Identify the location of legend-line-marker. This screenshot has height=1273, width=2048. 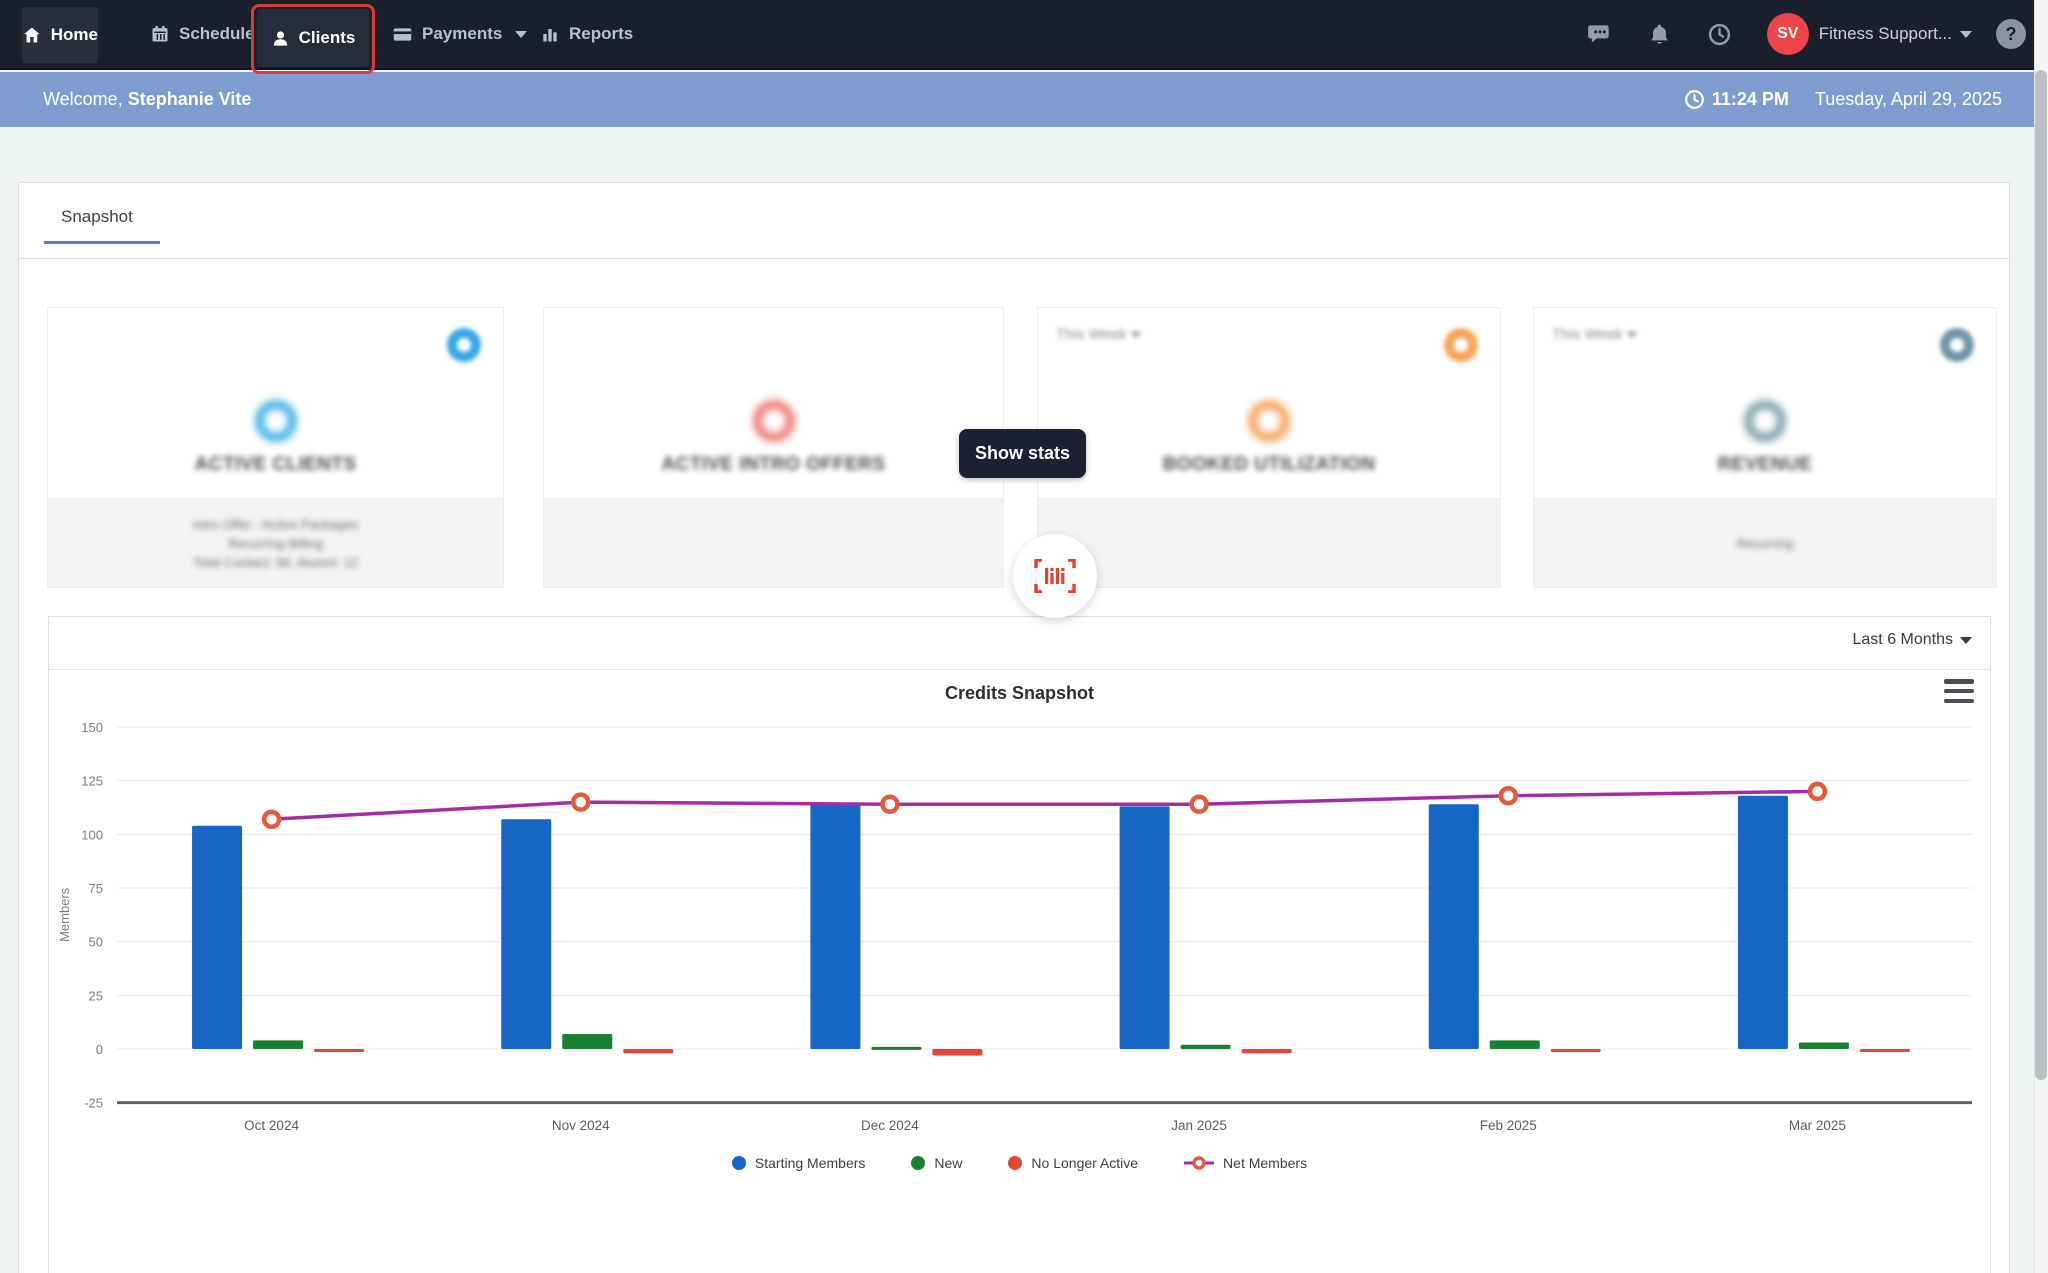
(1199, 1163).